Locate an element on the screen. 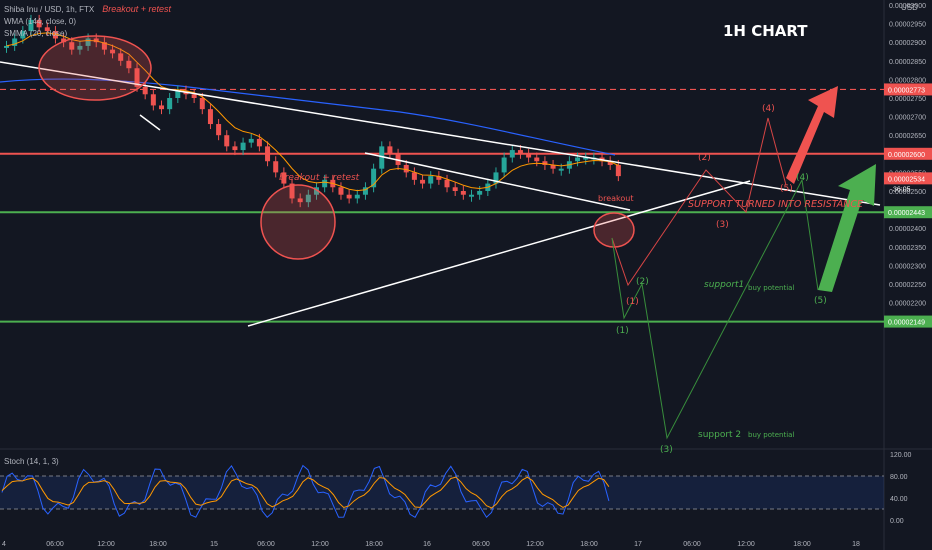 The width and height of the screenshot is (932, 550). triangle-lower-line is located at coordinates (499, 253).